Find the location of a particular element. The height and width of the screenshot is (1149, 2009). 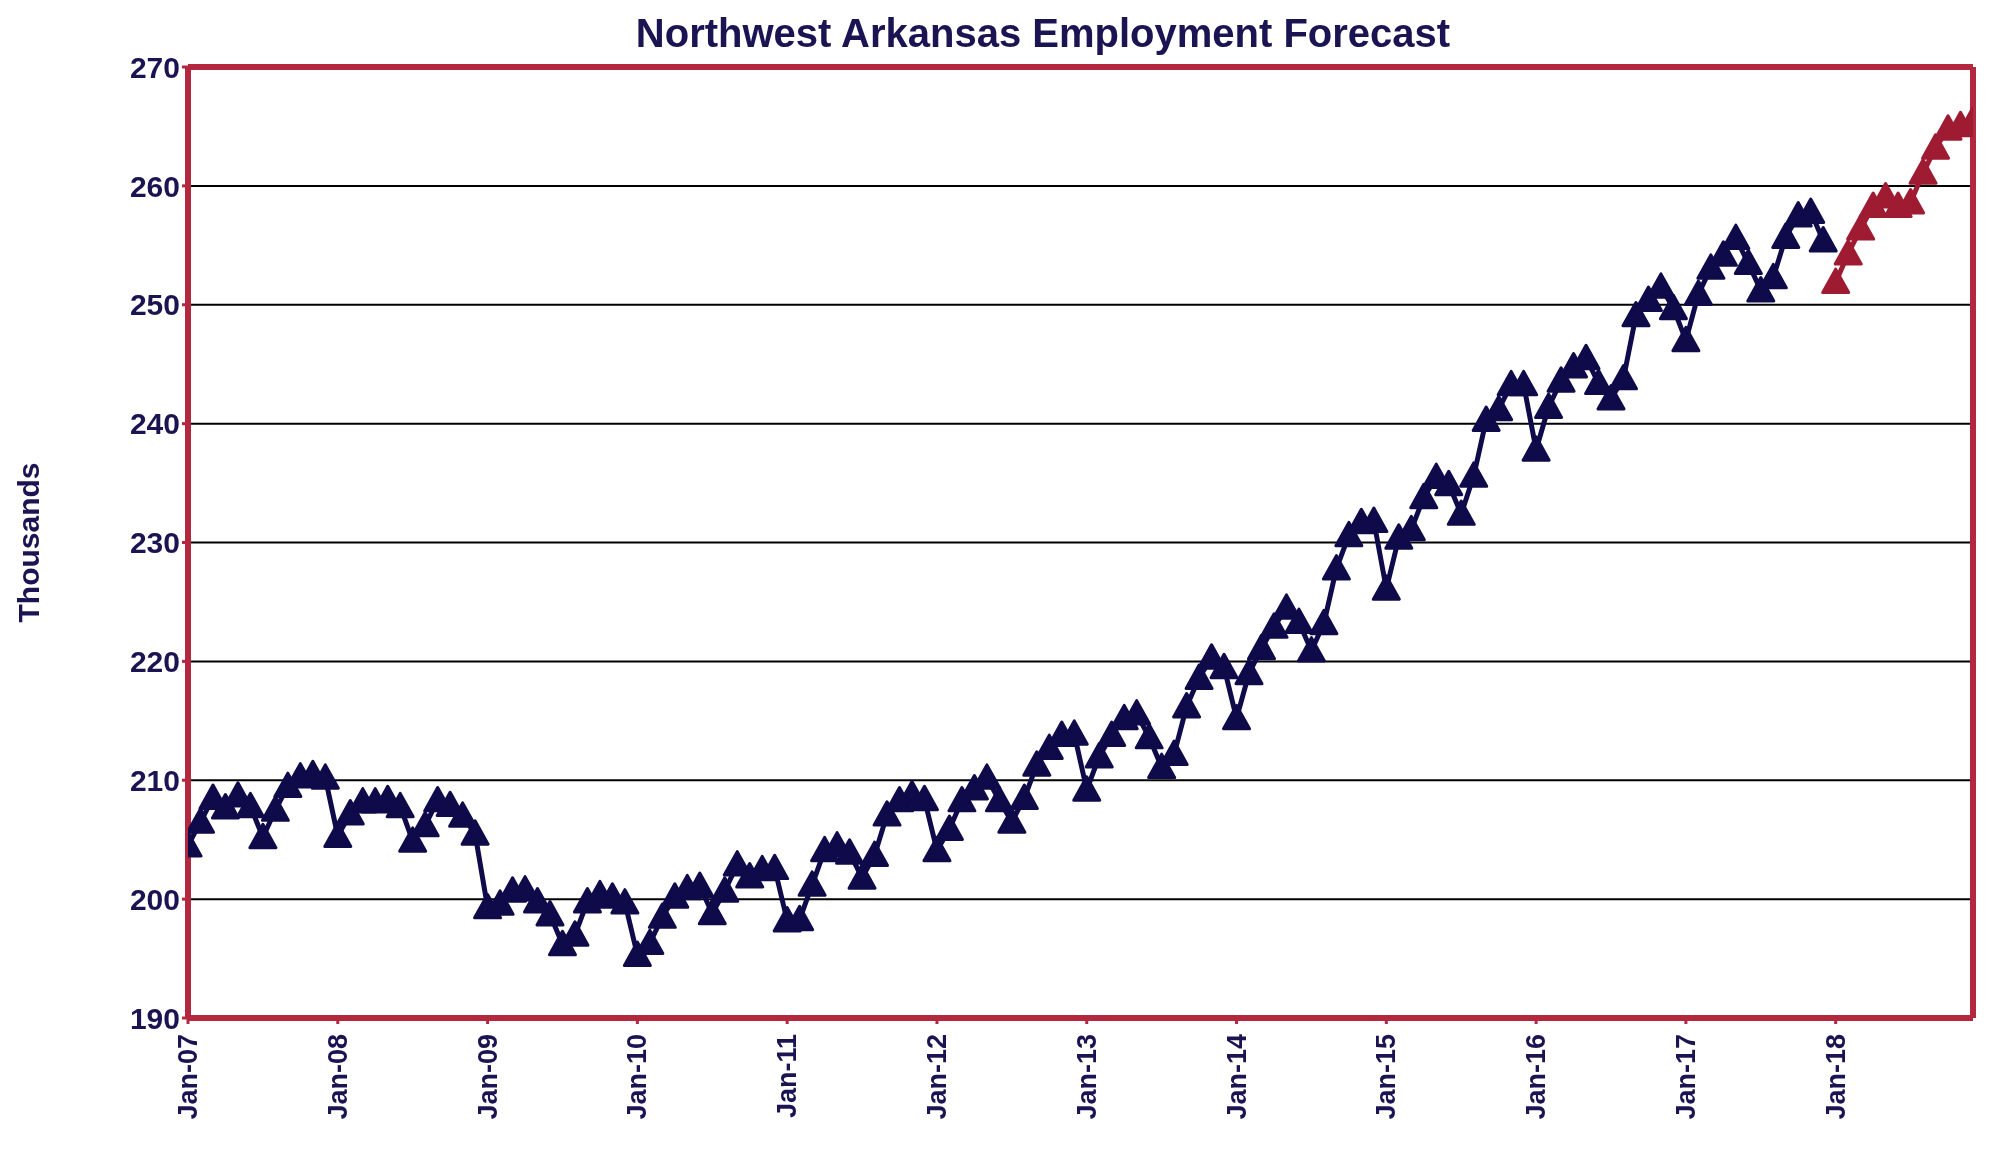

x-tick-label: Jan-15 is located at coordinates (1386, 1077).